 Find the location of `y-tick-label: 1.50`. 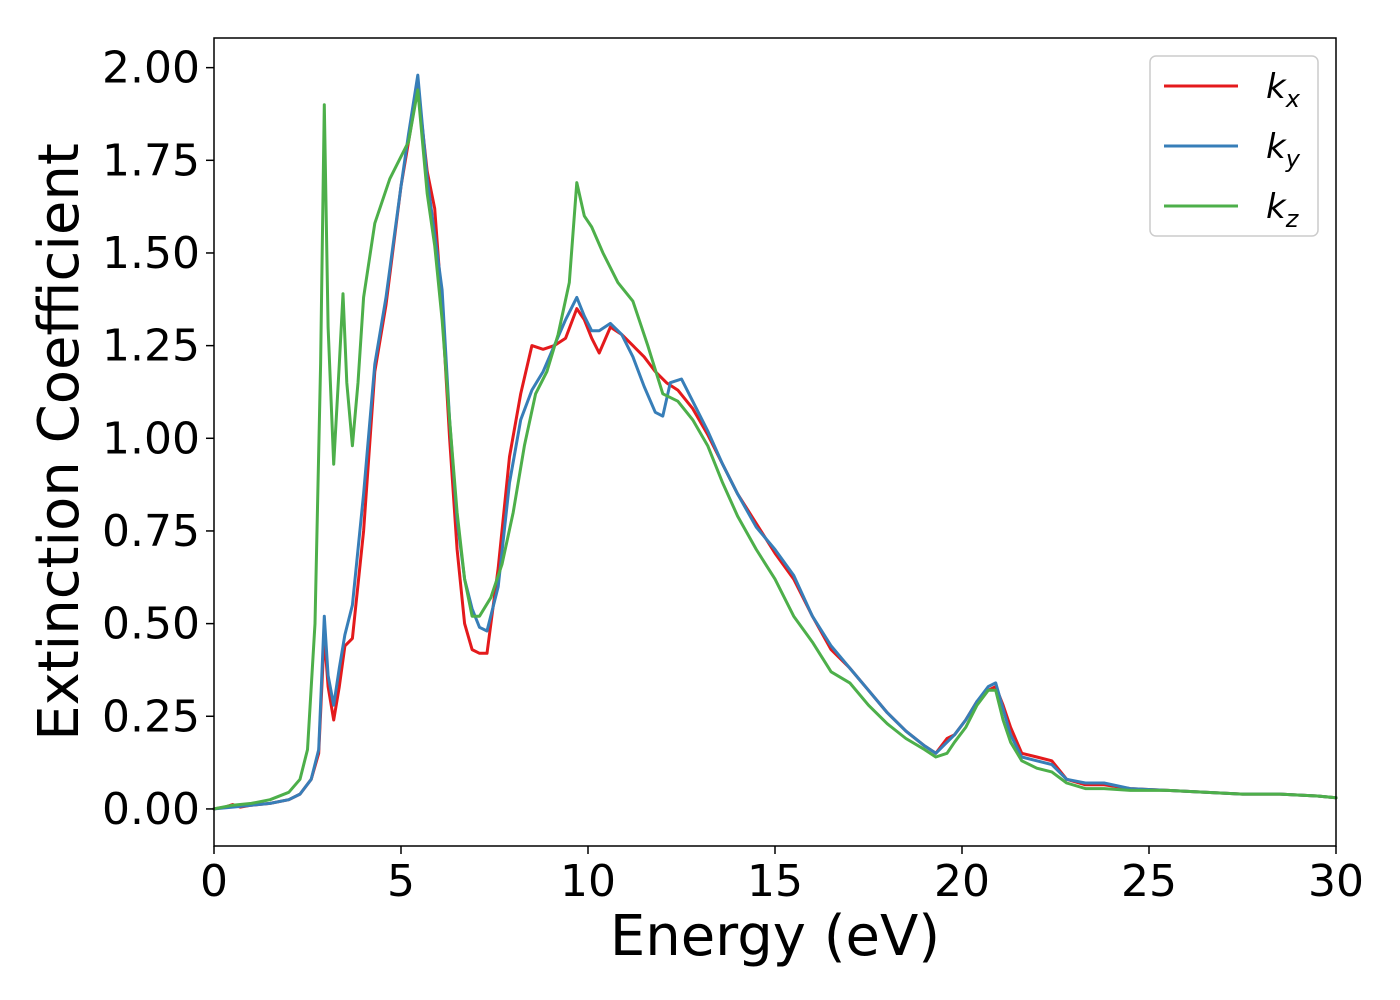

y-tick-label: 1.50 is located at coordinates (151, 253).